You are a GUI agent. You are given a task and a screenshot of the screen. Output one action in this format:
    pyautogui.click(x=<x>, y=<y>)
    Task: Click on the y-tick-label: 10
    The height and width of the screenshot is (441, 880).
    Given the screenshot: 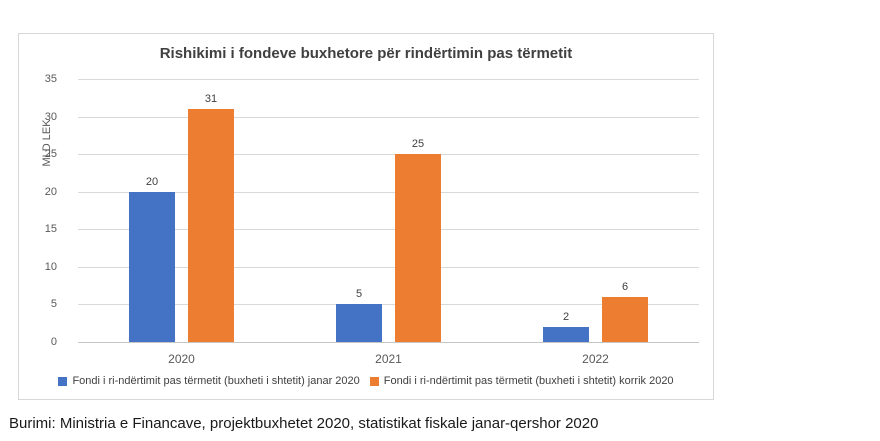 What is the action you would take?
    pyautogui.click(x=50, y=266)
    